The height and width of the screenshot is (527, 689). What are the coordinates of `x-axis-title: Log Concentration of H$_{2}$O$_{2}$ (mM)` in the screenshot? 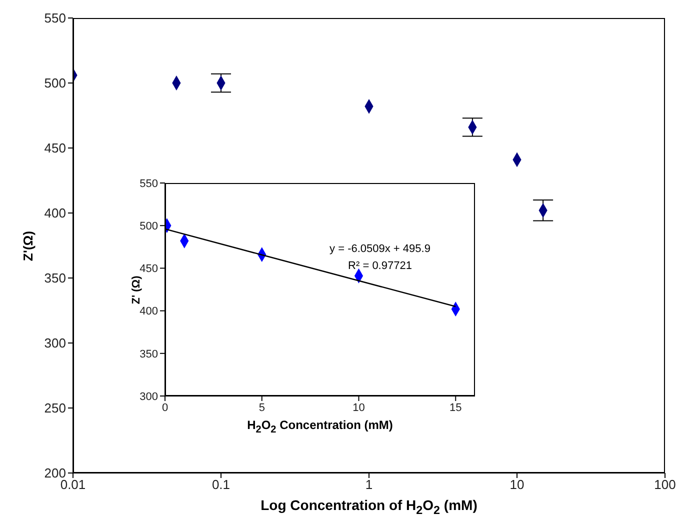 It's located at (369, 507).